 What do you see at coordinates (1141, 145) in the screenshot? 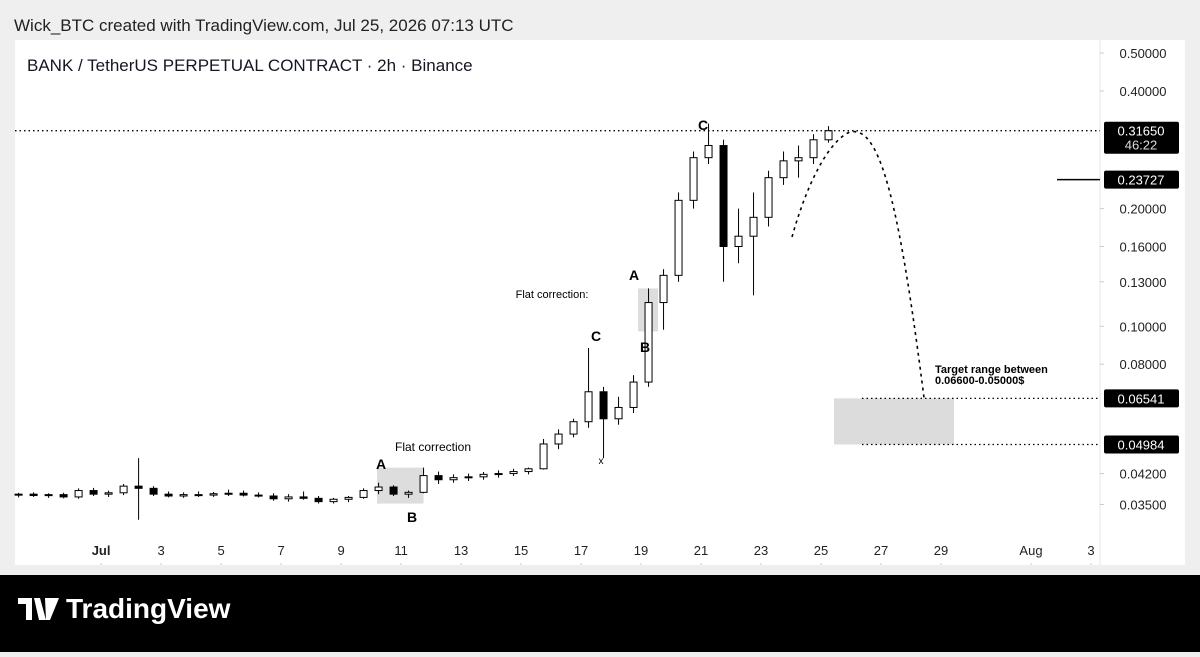
I see `countdown: 46:22` at bounding box center [1141, 145].